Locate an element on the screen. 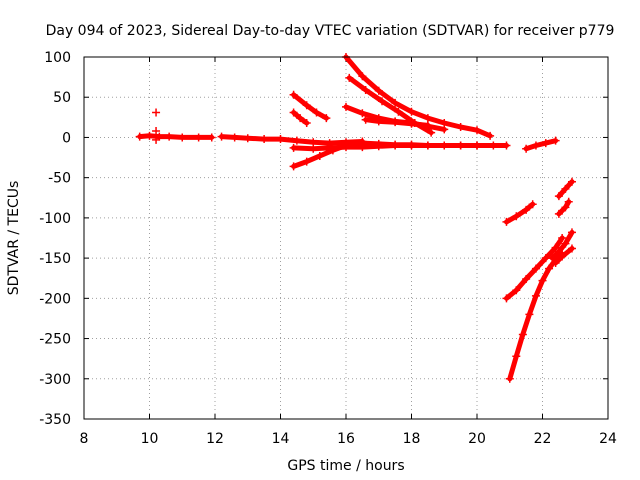 This screenshot has width=640, height=480. y-axis-label: SDTVAR / TECUs is located at coordinates (14, 238).